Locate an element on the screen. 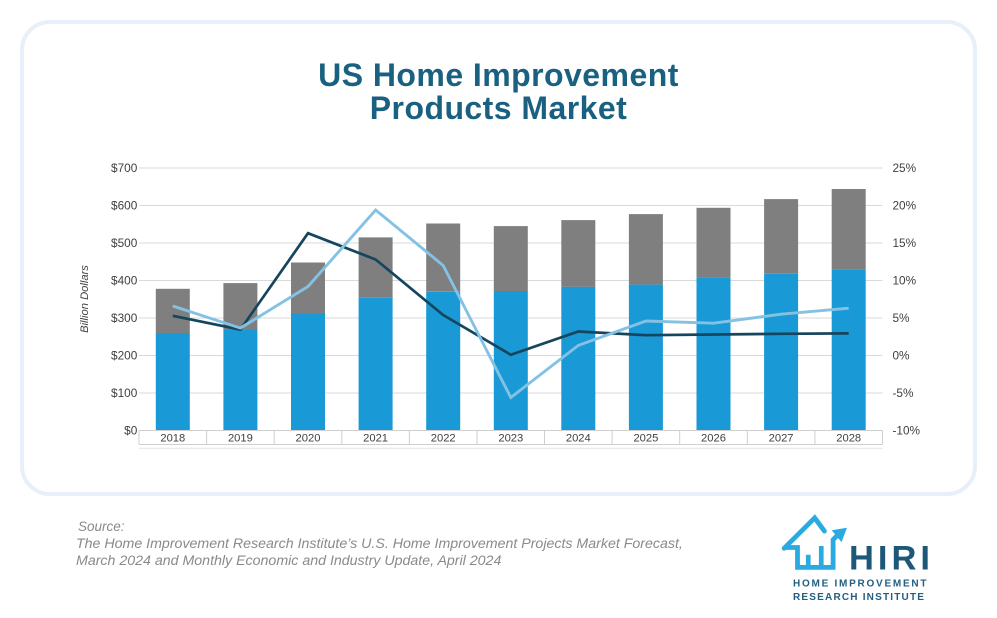  svg-text: 25% is located at coordinates (905, 168).